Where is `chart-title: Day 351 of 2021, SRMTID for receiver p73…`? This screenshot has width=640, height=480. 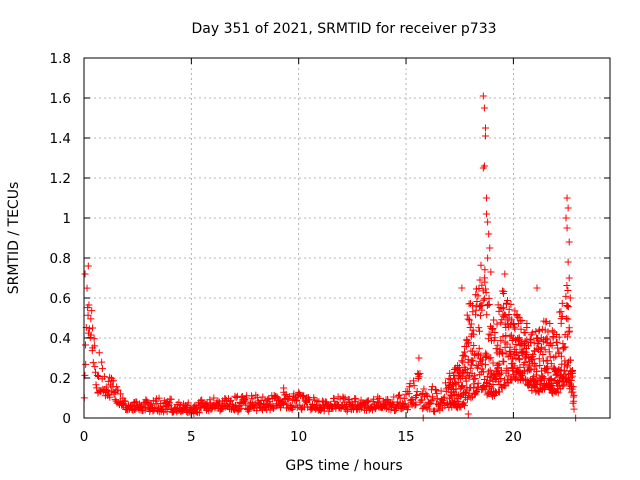 chart-title: Day 351 of 2021, SRMTID for receiver p73… is located at coordinates (343, 29).